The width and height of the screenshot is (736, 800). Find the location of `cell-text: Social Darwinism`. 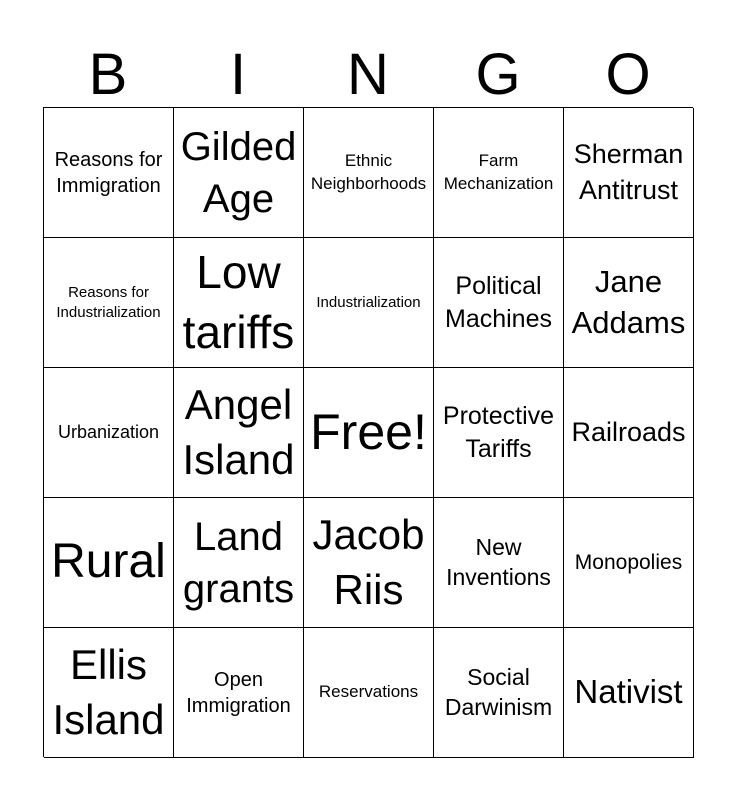

cell-text: Social Darwinism is located at coordinates (498, 691).